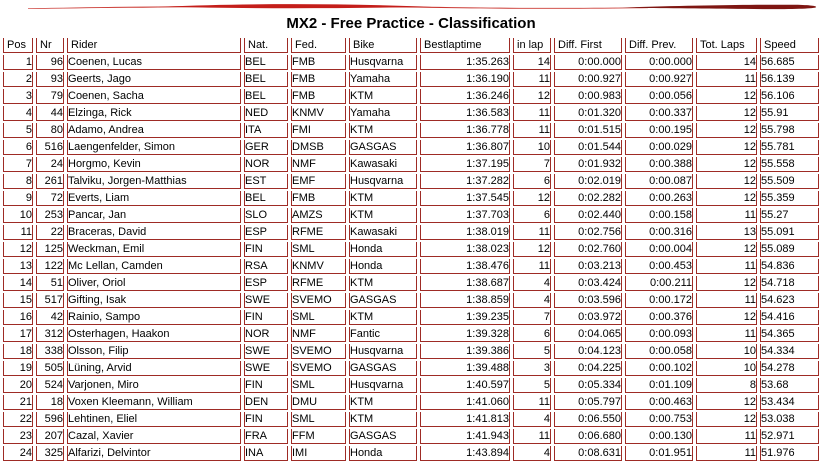  Describe the element at coordinates (588, 62) in the screenshot. I see `diff_first-cell: 0:00.000` at that location.